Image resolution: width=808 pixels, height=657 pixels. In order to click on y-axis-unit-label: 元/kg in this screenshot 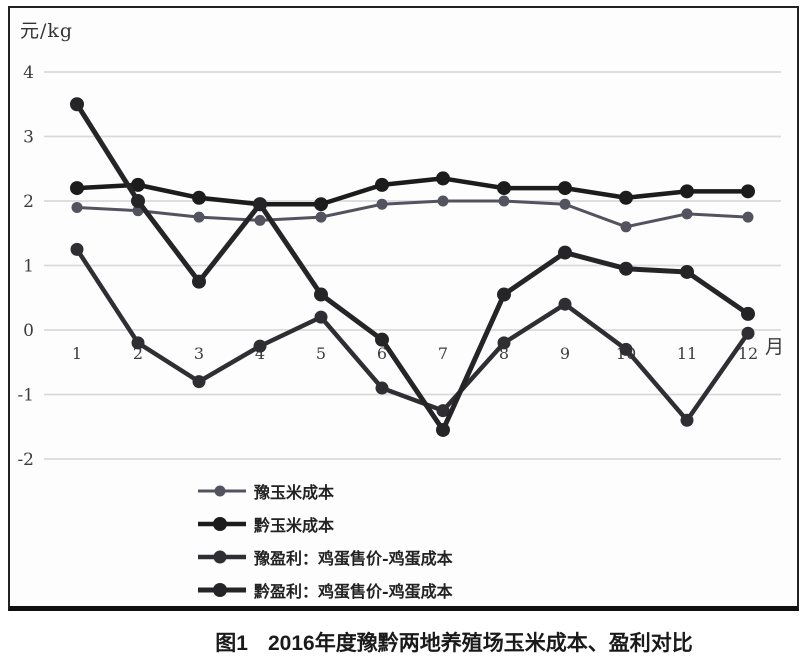, I will do `click(47, 31)`.